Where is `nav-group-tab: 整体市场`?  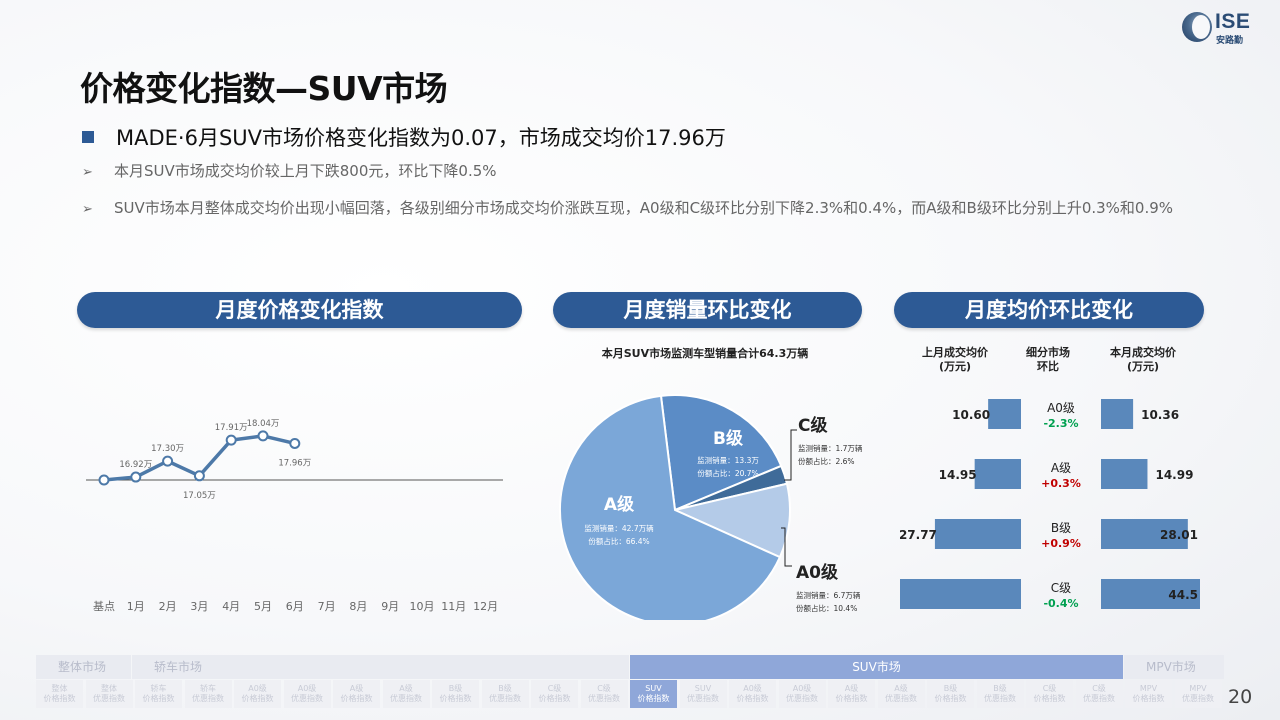
nav-group-tab: 整体市场 is located at coordinates (83, 667).